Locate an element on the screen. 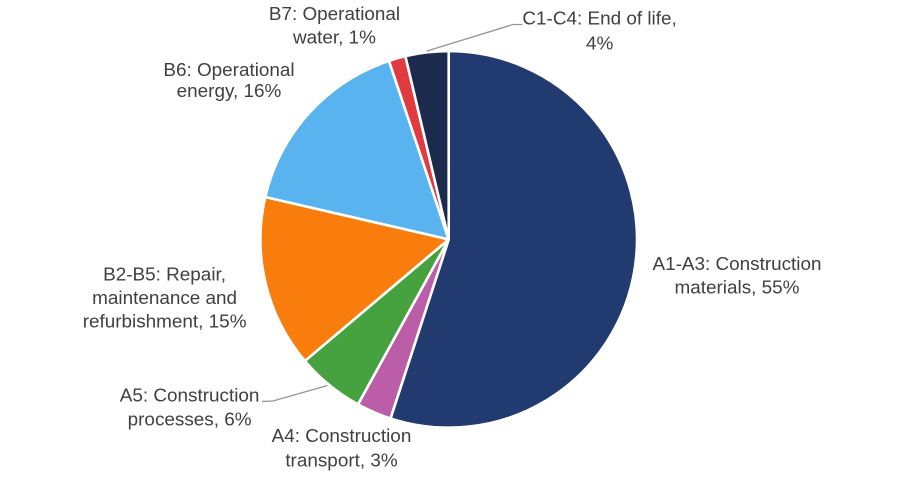 The height and width of the screenshot is (479, 900). svg-text: refurbishment, 15% is located at coordinates (165, 322).